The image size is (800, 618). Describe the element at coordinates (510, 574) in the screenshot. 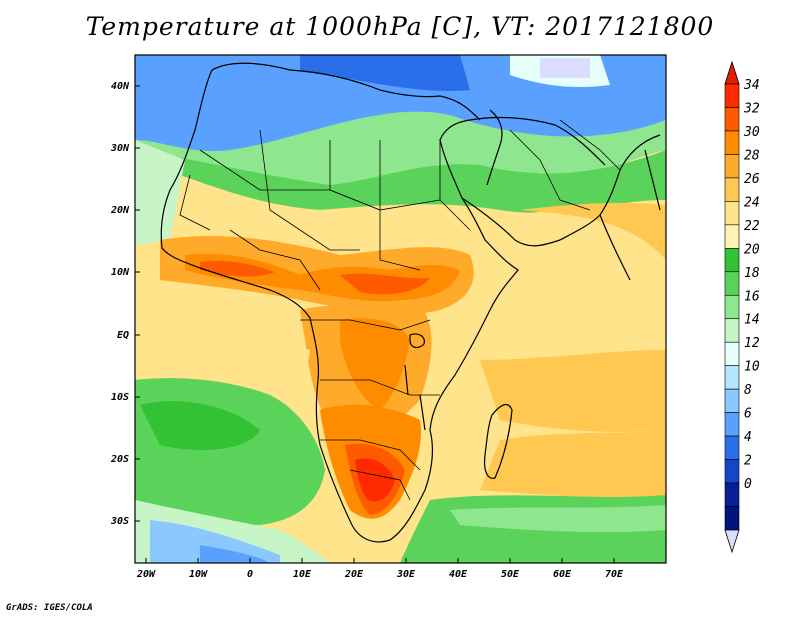

I see `lon-label: 50E` at that location.